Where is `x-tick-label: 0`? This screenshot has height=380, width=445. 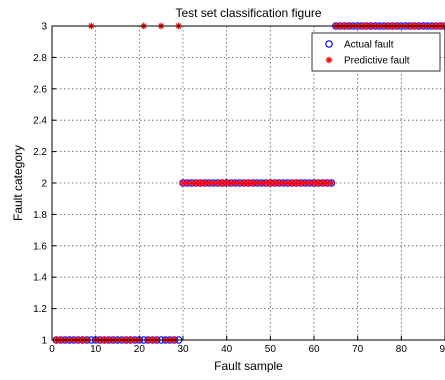
x-tick-label: 0 is located at coordinates (52, 349).